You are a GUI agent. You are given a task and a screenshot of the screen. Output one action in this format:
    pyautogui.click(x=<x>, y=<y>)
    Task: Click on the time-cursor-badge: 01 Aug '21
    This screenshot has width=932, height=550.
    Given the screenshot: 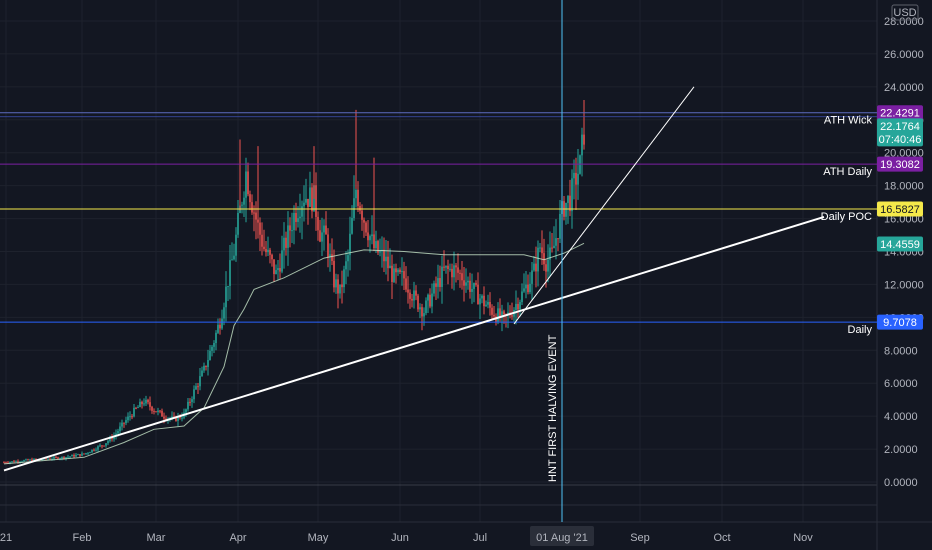 What is the action you would take?
    pyautogui.click(x=562, y=536)
    